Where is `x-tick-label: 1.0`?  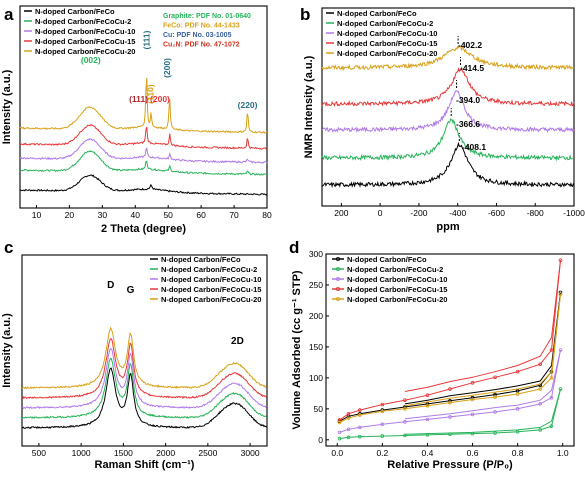
x-tick-label: 1.0 is located at coordinates (563, 453).